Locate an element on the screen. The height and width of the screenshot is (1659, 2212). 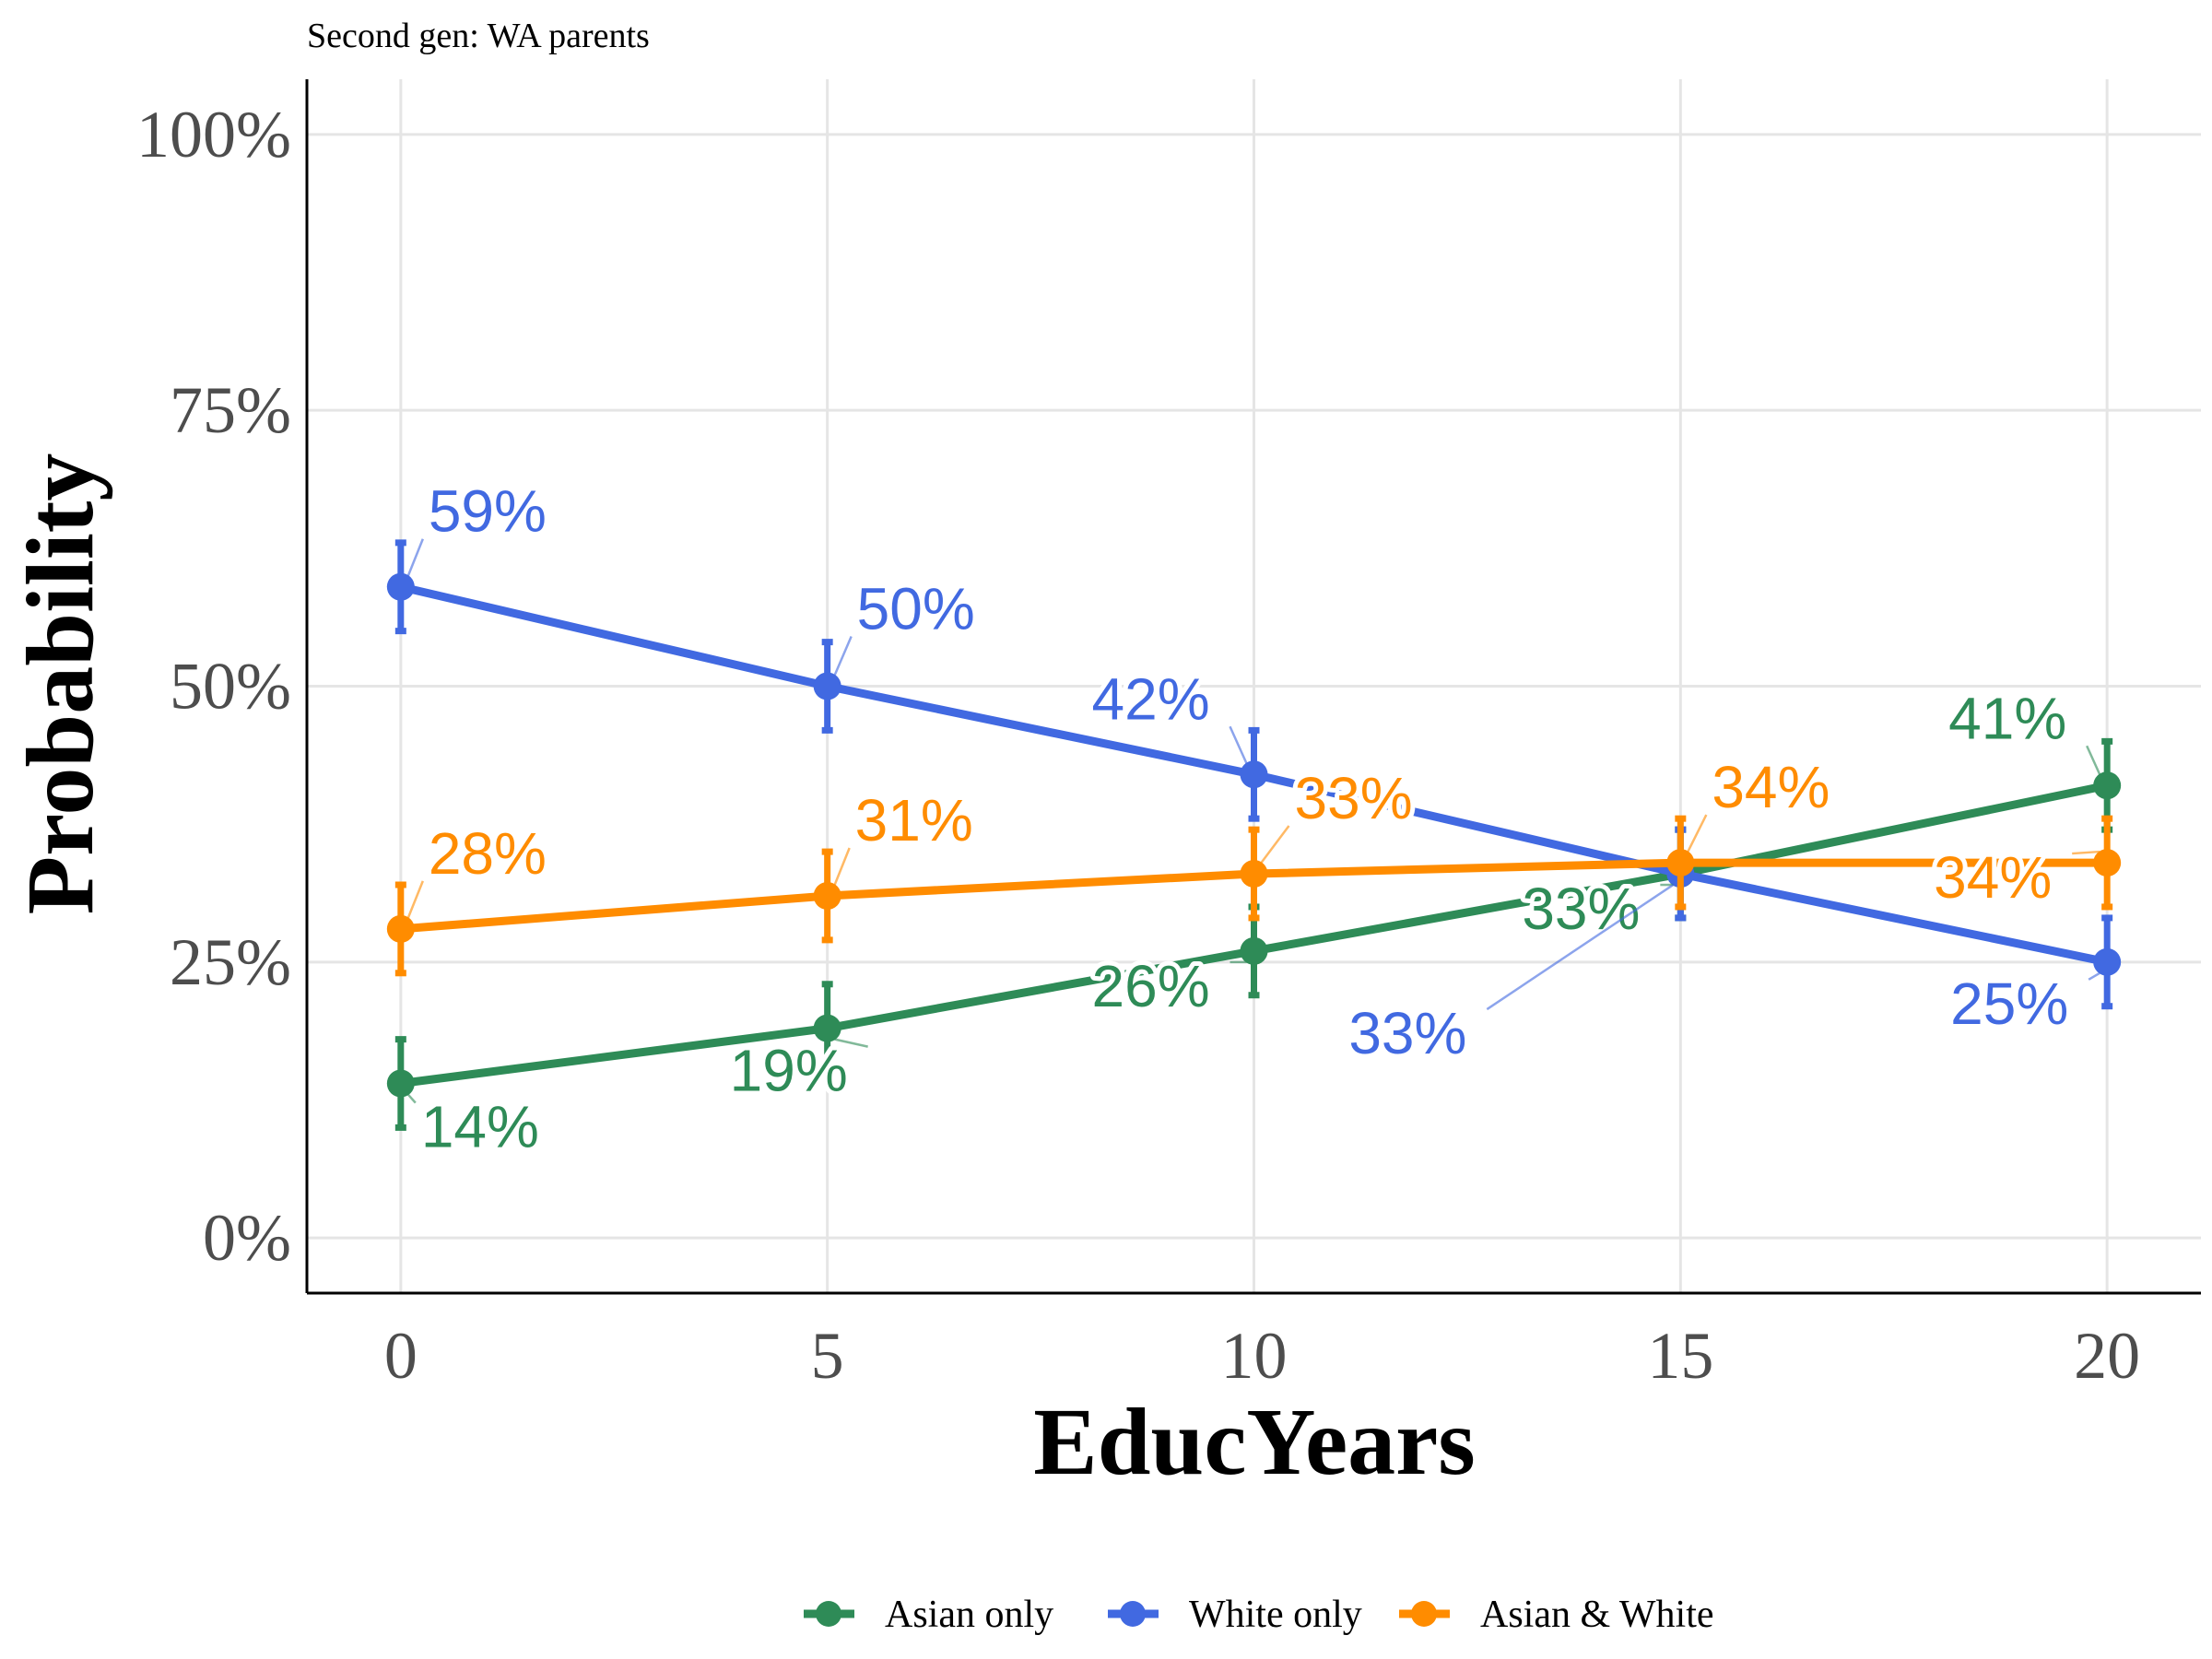
data-label: 31% is located at coordinates (914, 820).